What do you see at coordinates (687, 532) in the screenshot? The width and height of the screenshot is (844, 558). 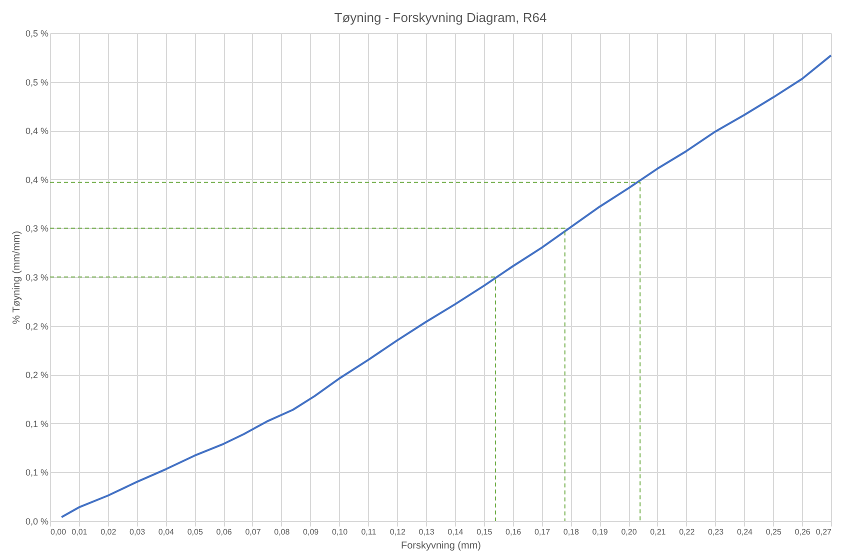 I see `x-tick-label: 0,22` at bounding box center [687, 532].